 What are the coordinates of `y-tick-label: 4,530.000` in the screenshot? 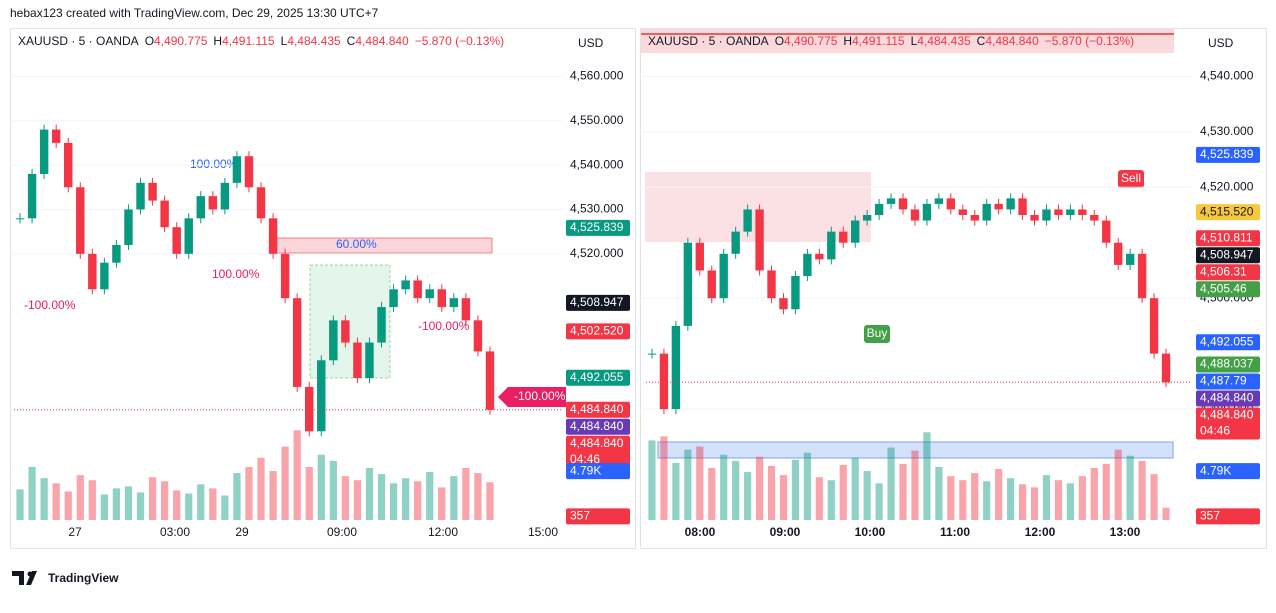 It's located at (1227, 131).